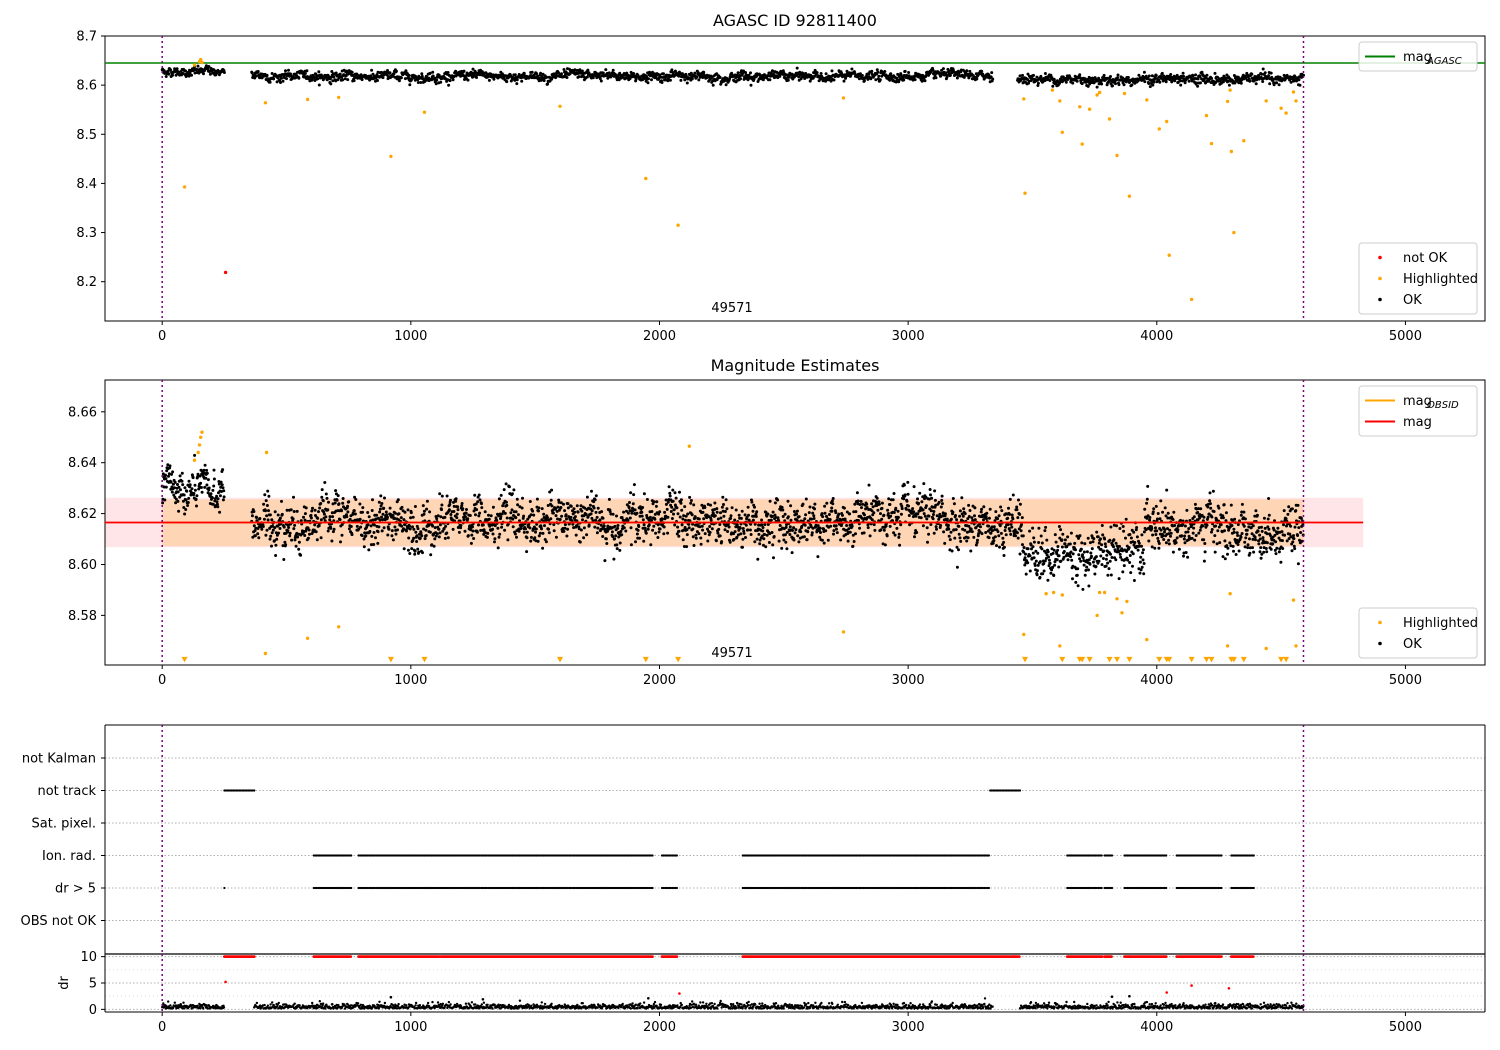 The width and height of the screenshot is (1500, 1050). I want to click on y-tick-label: 8.4, so click(86, 184).